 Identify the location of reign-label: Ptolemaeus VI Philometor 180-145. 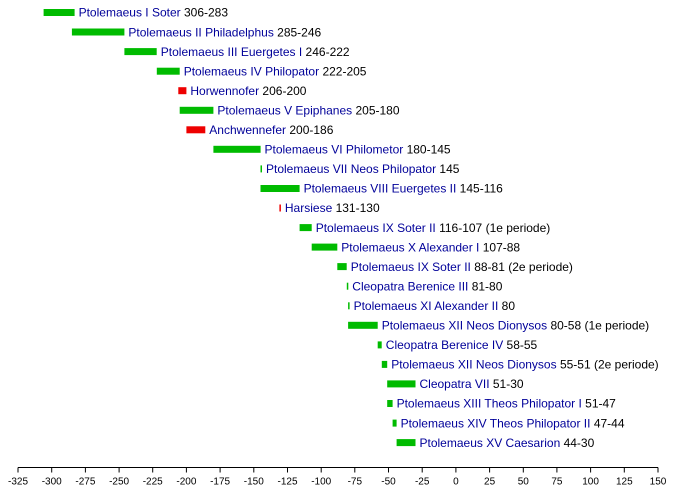
(358, 150).